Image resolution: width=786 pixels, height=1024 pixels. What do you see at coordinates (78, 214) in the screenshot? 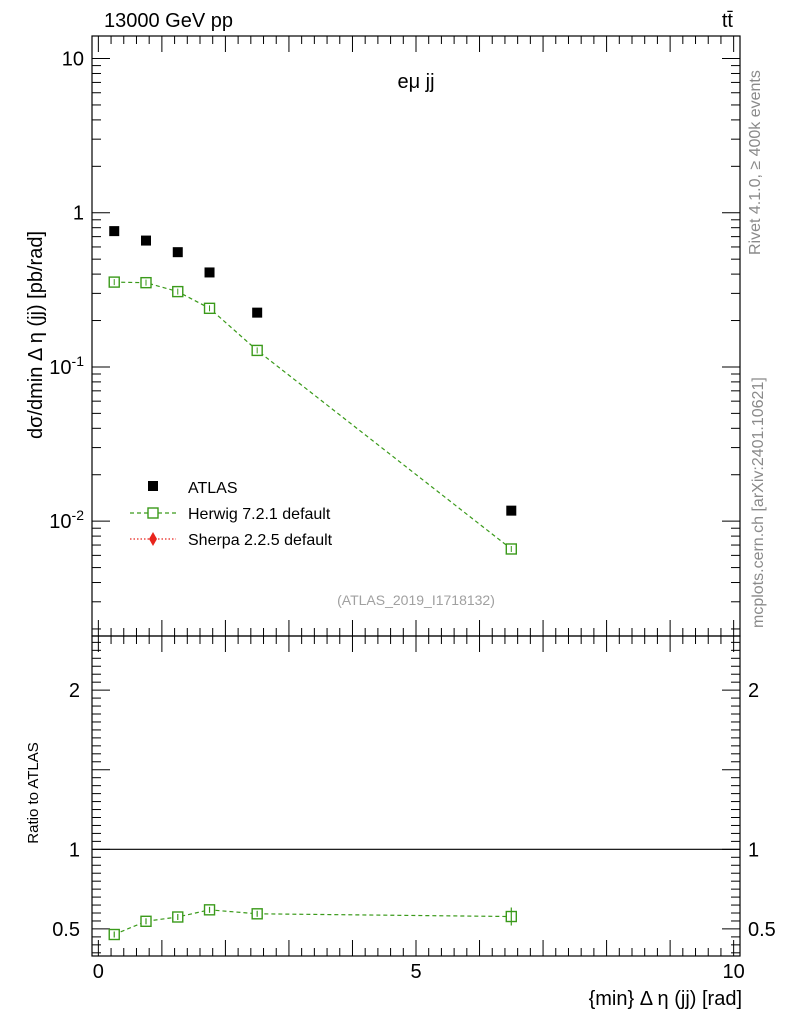
I see `main-y-tick-label: 1` at bounding box center [78, 214].